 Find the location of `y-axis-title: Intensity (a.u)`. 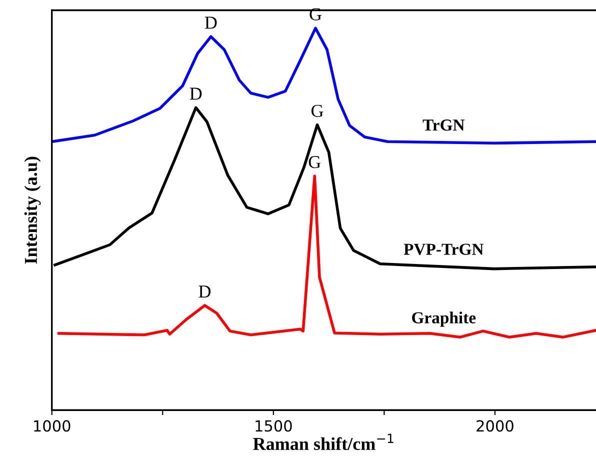

y-axis-title: Intensity (a.u) is located at coordinates (32, 210).